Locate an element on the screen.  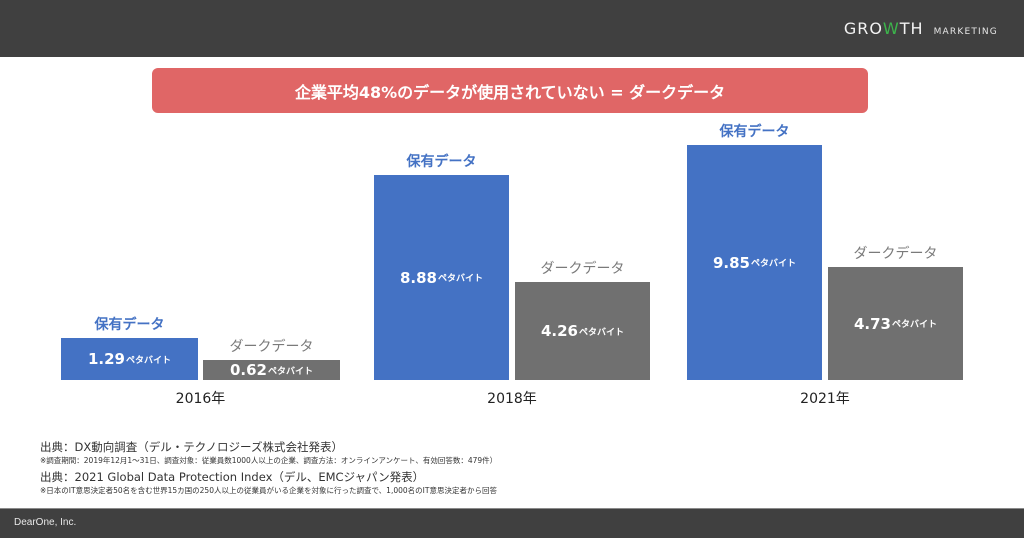
dark-data-bar-0: 0.62 ペタバイト is located at coordinates (271, 370).